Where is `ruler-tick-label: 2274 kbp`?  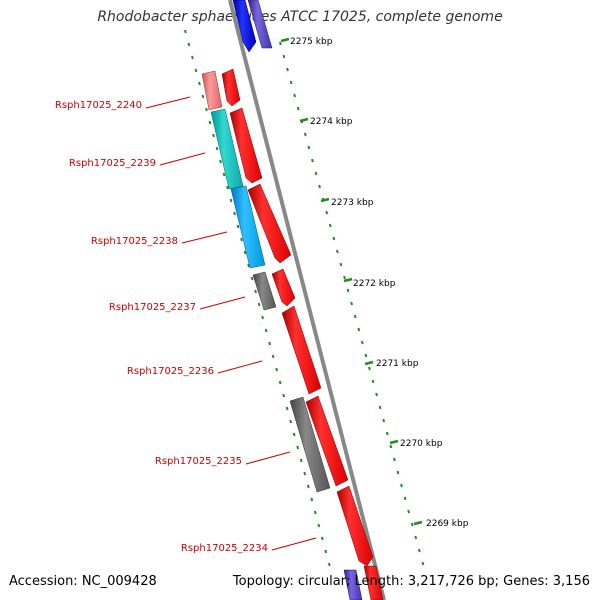 ruler-tick-label: 2274 kbp is located at coordinates (331, 122).